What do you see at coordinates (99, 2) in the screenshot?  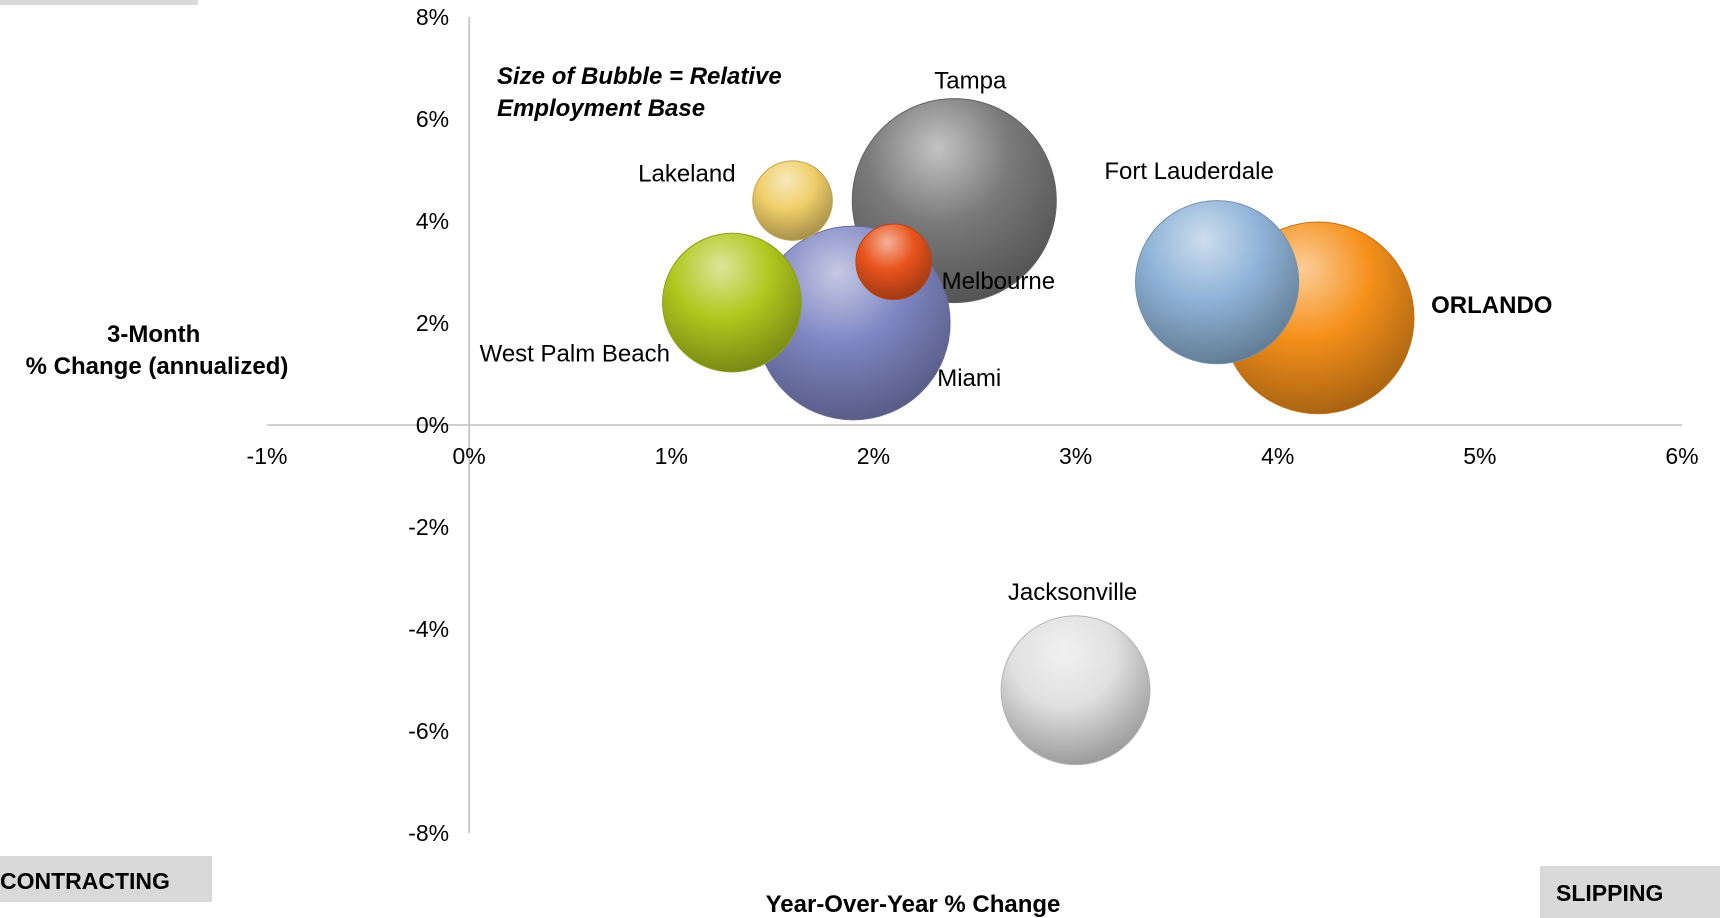 I see `corner-label-top` at bounding box center [99, 2].